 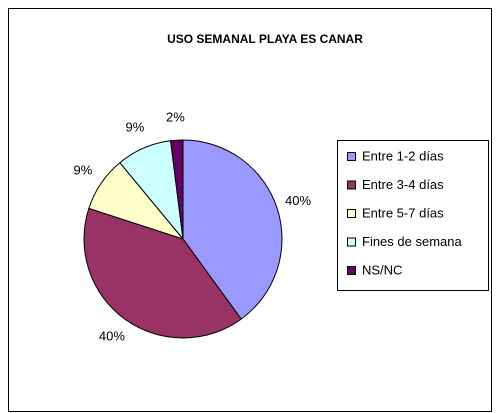 I want to click on chart-title: USO SEMANAL PLAYA ES CANAR, so click(x=265, y=39).